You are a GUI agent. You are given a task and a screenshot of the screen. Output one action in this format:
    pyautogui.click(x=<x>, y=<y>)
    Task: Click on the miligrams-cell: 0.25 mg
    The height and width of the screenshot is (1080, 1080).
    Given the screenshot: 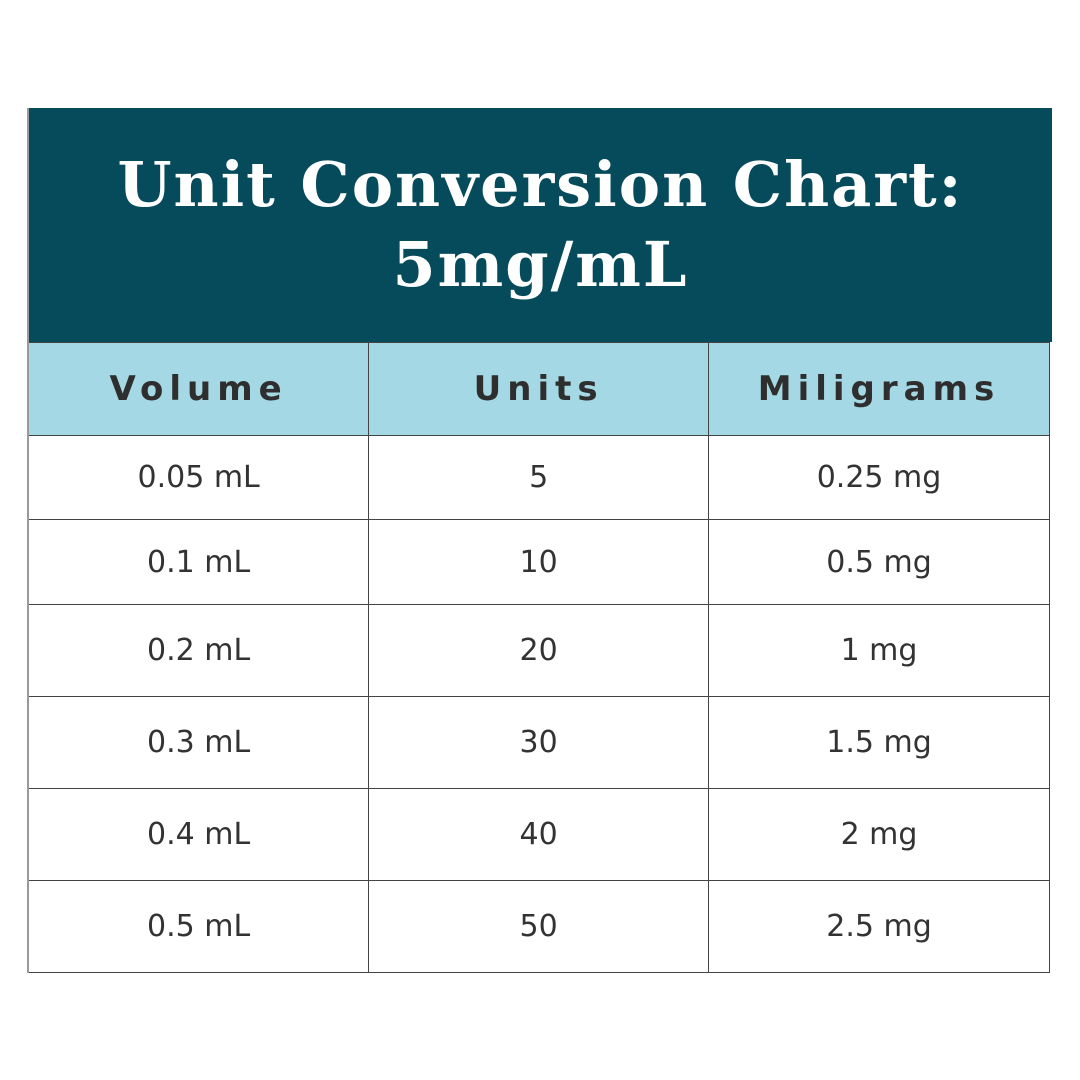 What is the action you would take?
    pyautogui.click(x=879, y=477)
    